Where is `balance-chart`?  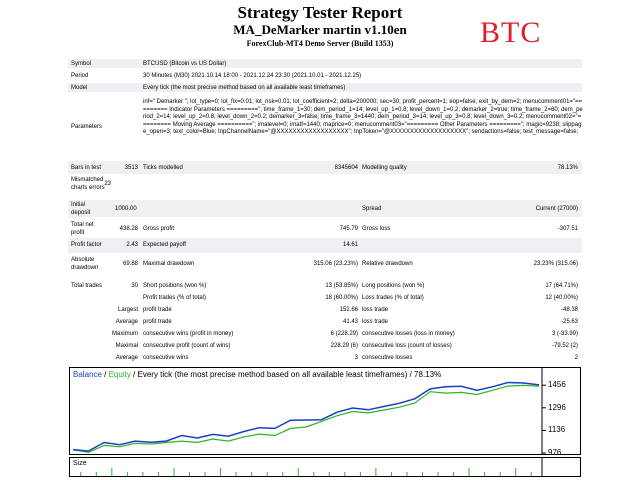 balance-chart is located at coordinates (325, 411).